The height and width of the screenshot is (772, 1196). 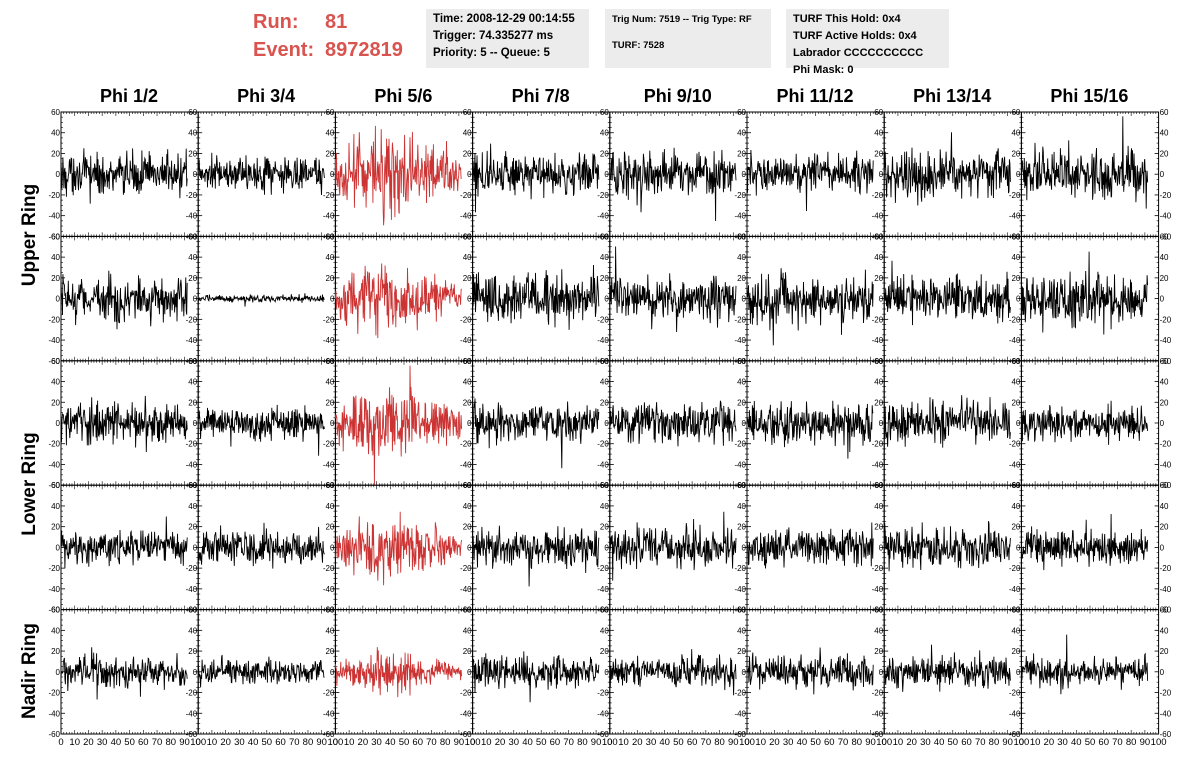 I want to click on column-title: Phi 5/6, so click(x=403, y=96).